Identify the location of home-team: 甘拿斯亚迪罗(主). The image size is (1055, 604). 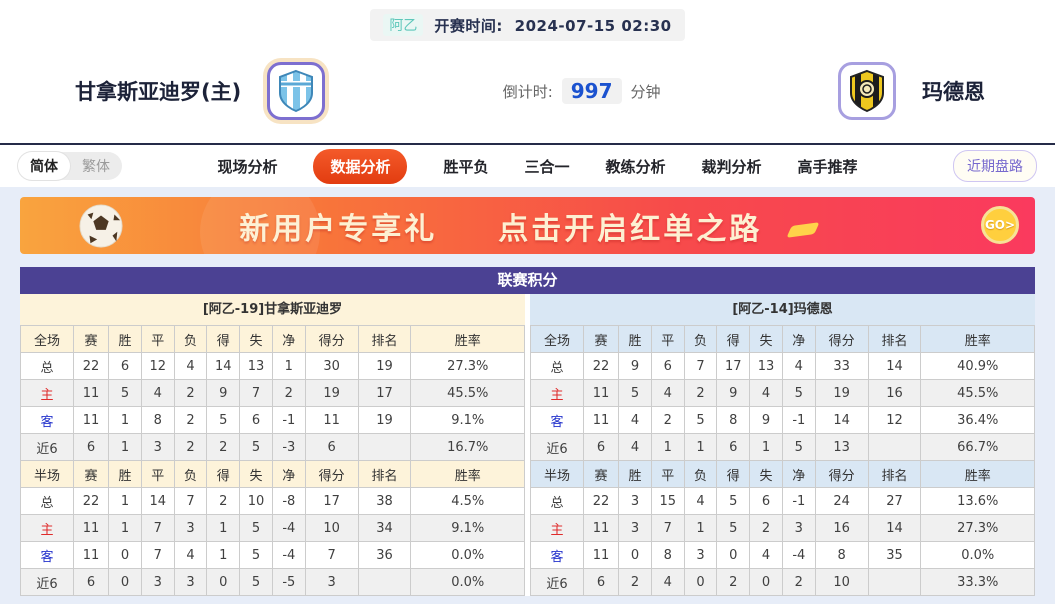
(200, 91).